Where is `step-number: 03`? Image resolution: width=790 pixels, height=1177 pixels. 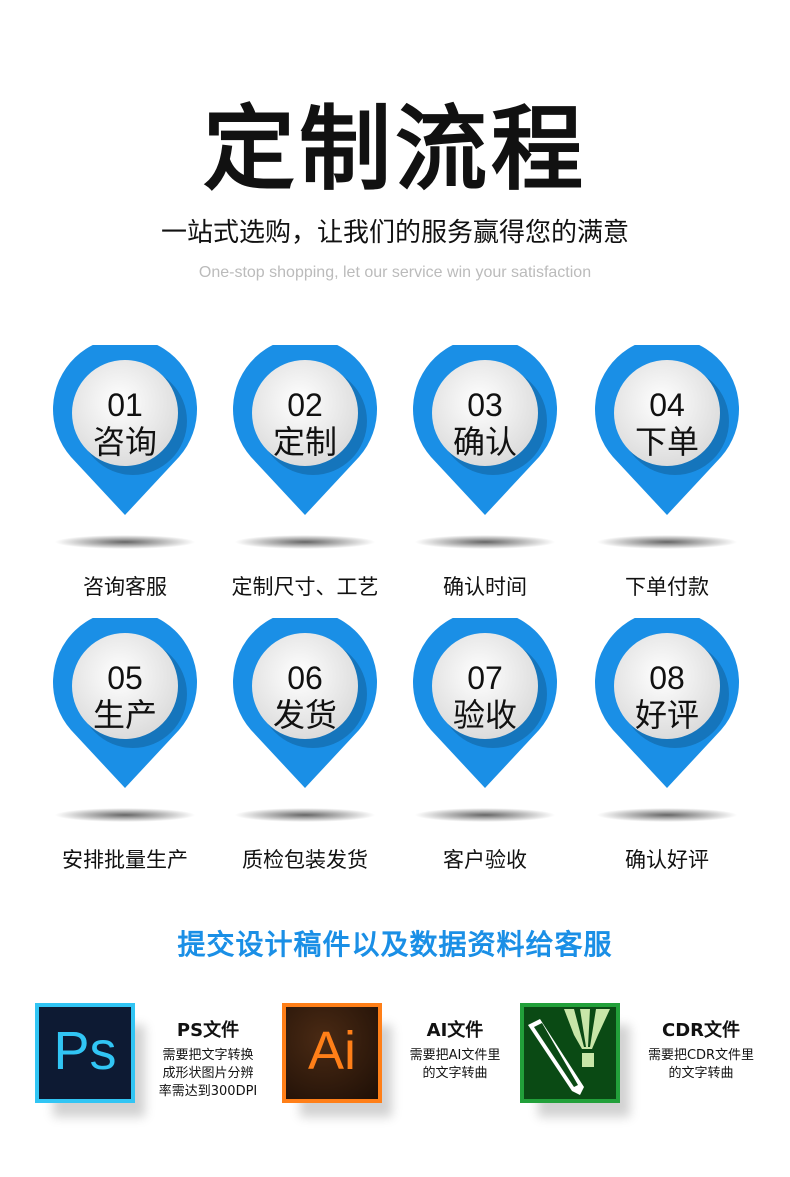 step-number: 03 is located at coordinates (485, 405).